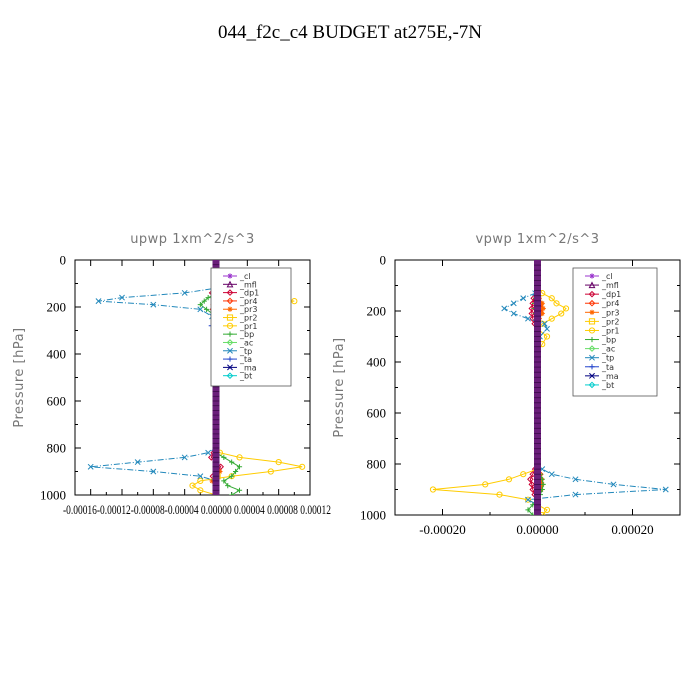 The image size is (700, 700). What do you see at coordinates (245, 276) in the screenshot?
I see `legend-label: _cl` at bounding box center [245, 276].